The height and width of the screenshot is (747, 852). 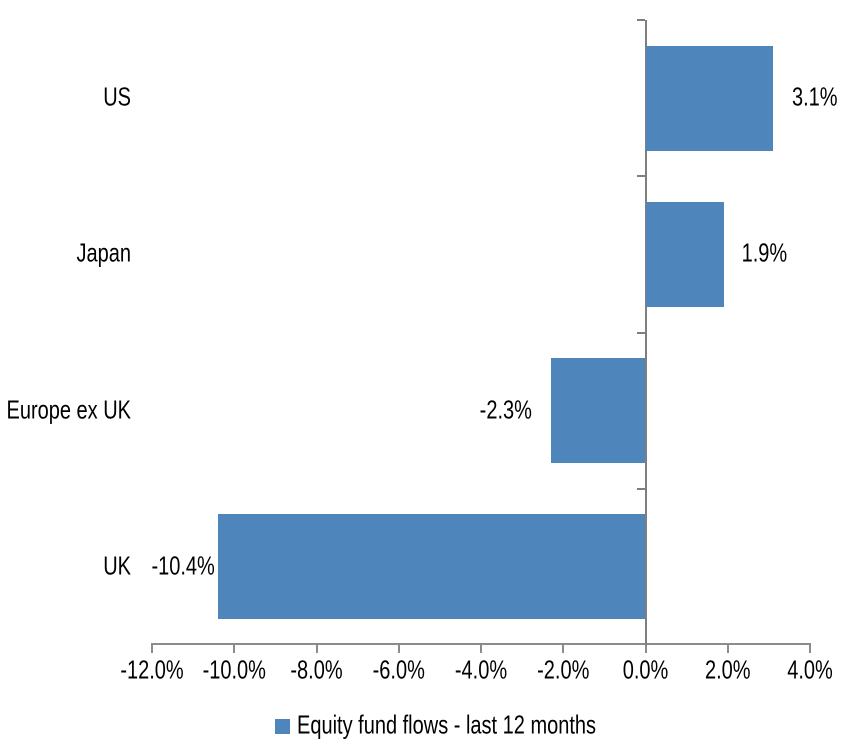 I want to click on x-tick-label: -6.0%, so click(x=399, y=671).